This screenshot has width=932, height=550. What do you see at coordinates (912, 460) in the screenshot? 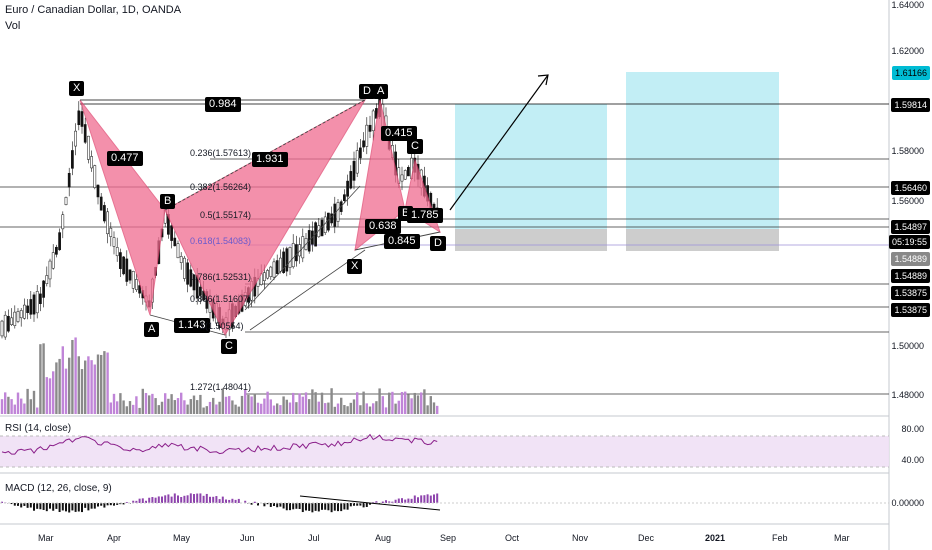
I see `rsi-tick: 40.00` at bounding box center [912, 460].